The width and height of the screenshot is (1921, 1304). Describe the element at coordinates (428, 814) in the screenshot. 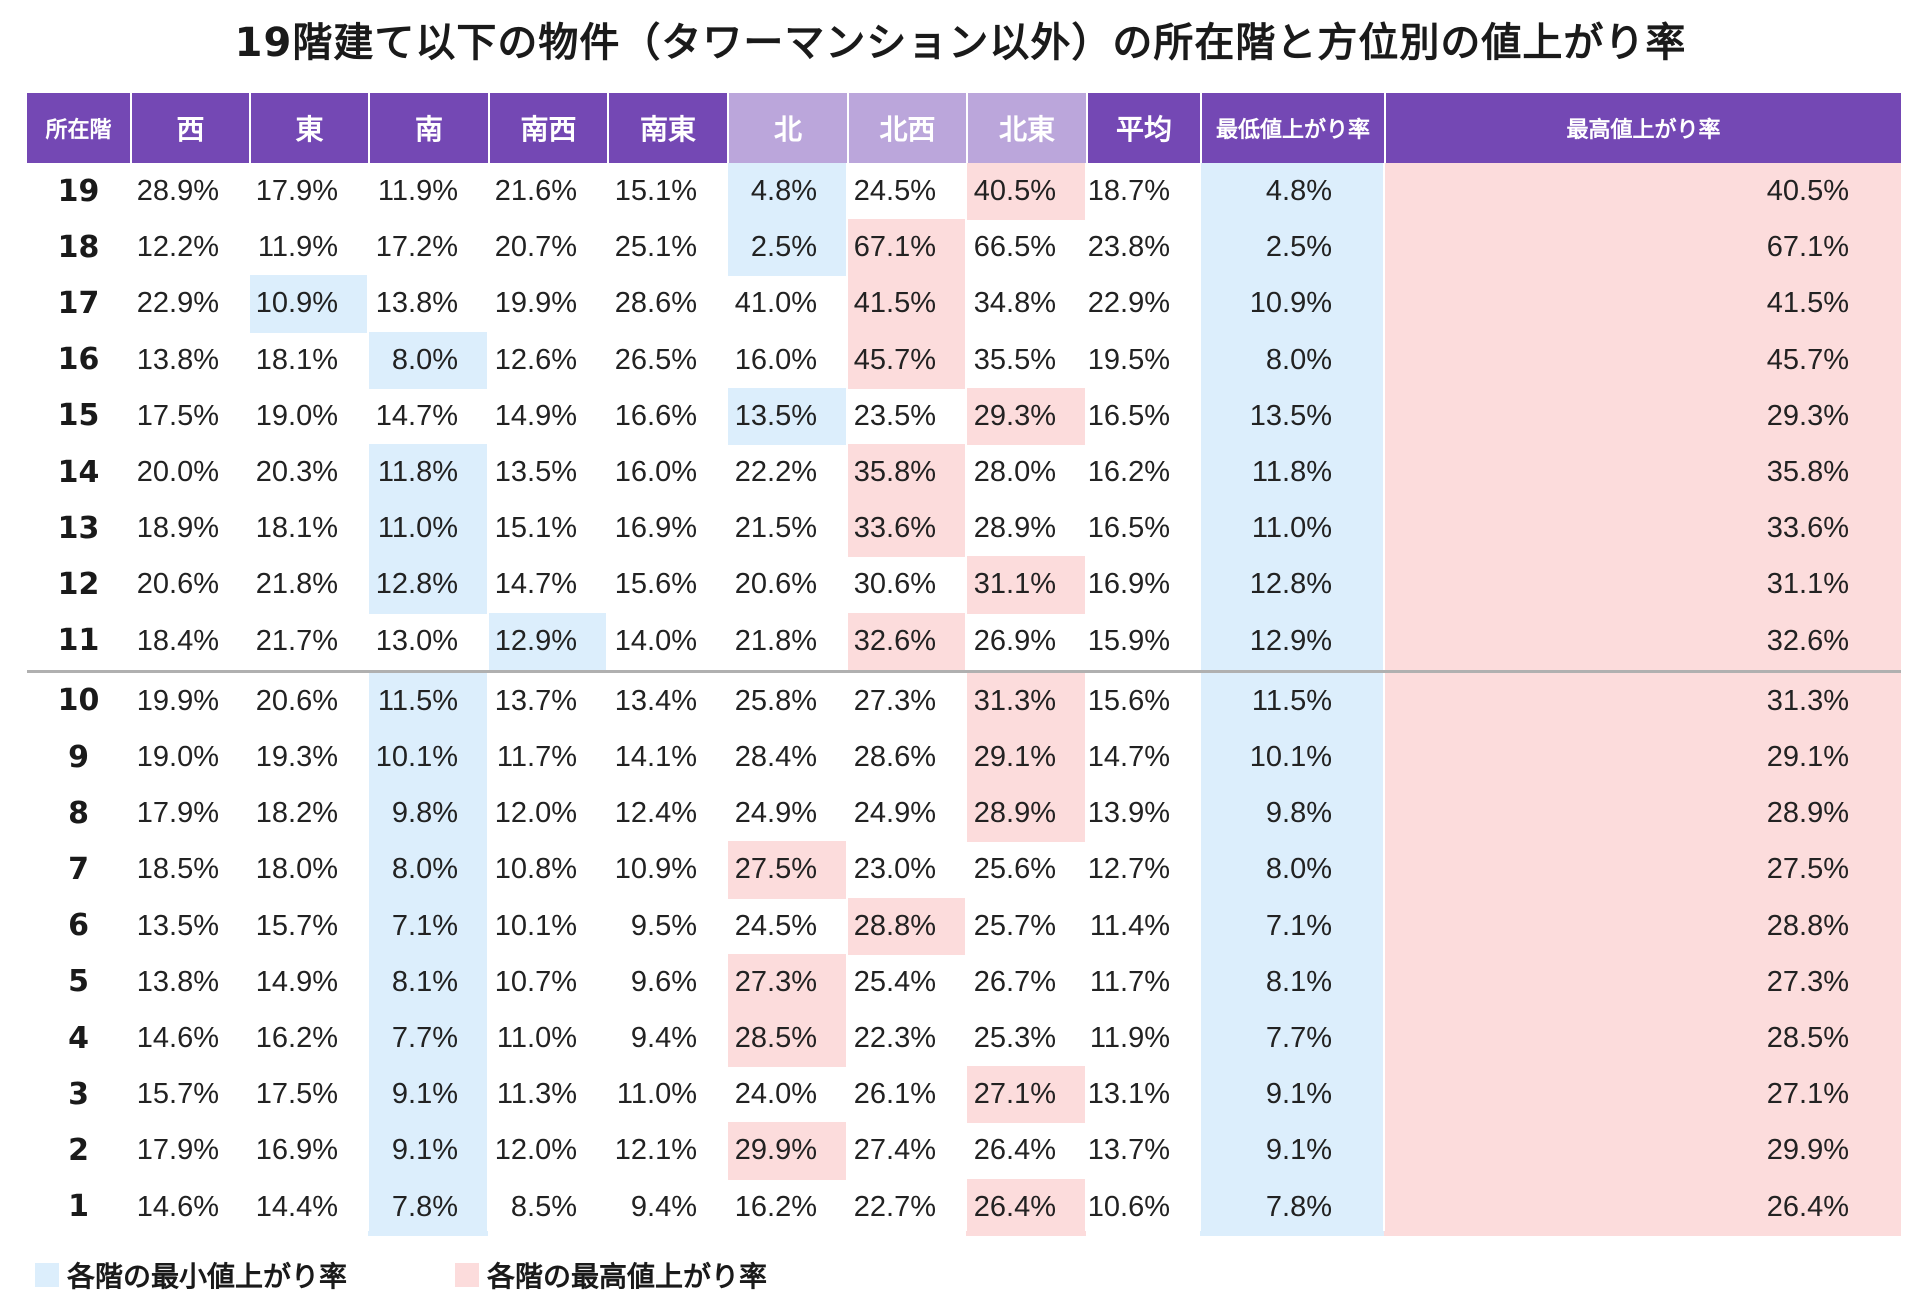

I see `table-cell: 9.8%` at that location.